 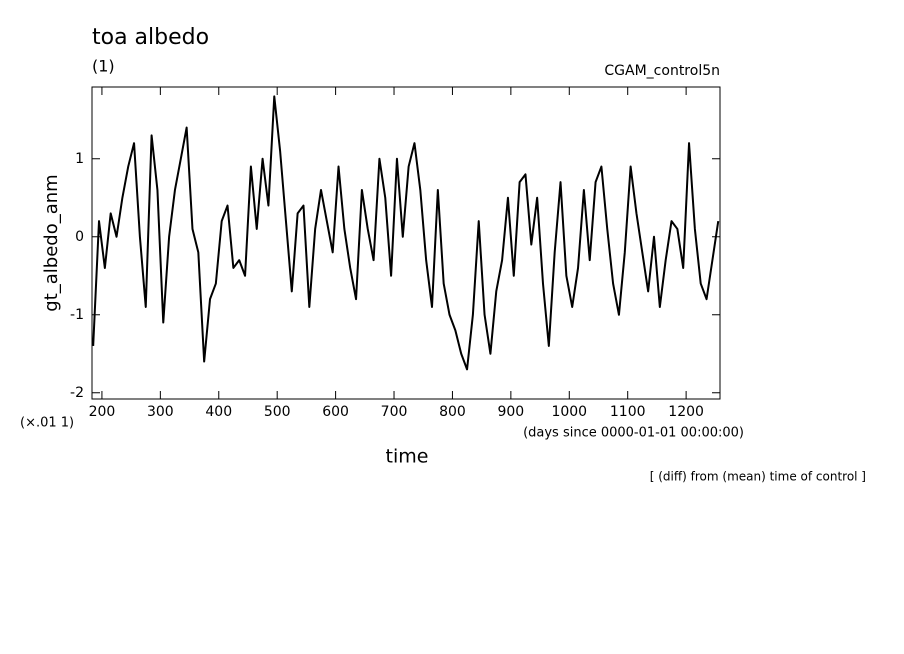 What do you see at coordinates (277, 412) in the screenshot?
I see `x-tick-label: 500` at bounding box center [277, 412].